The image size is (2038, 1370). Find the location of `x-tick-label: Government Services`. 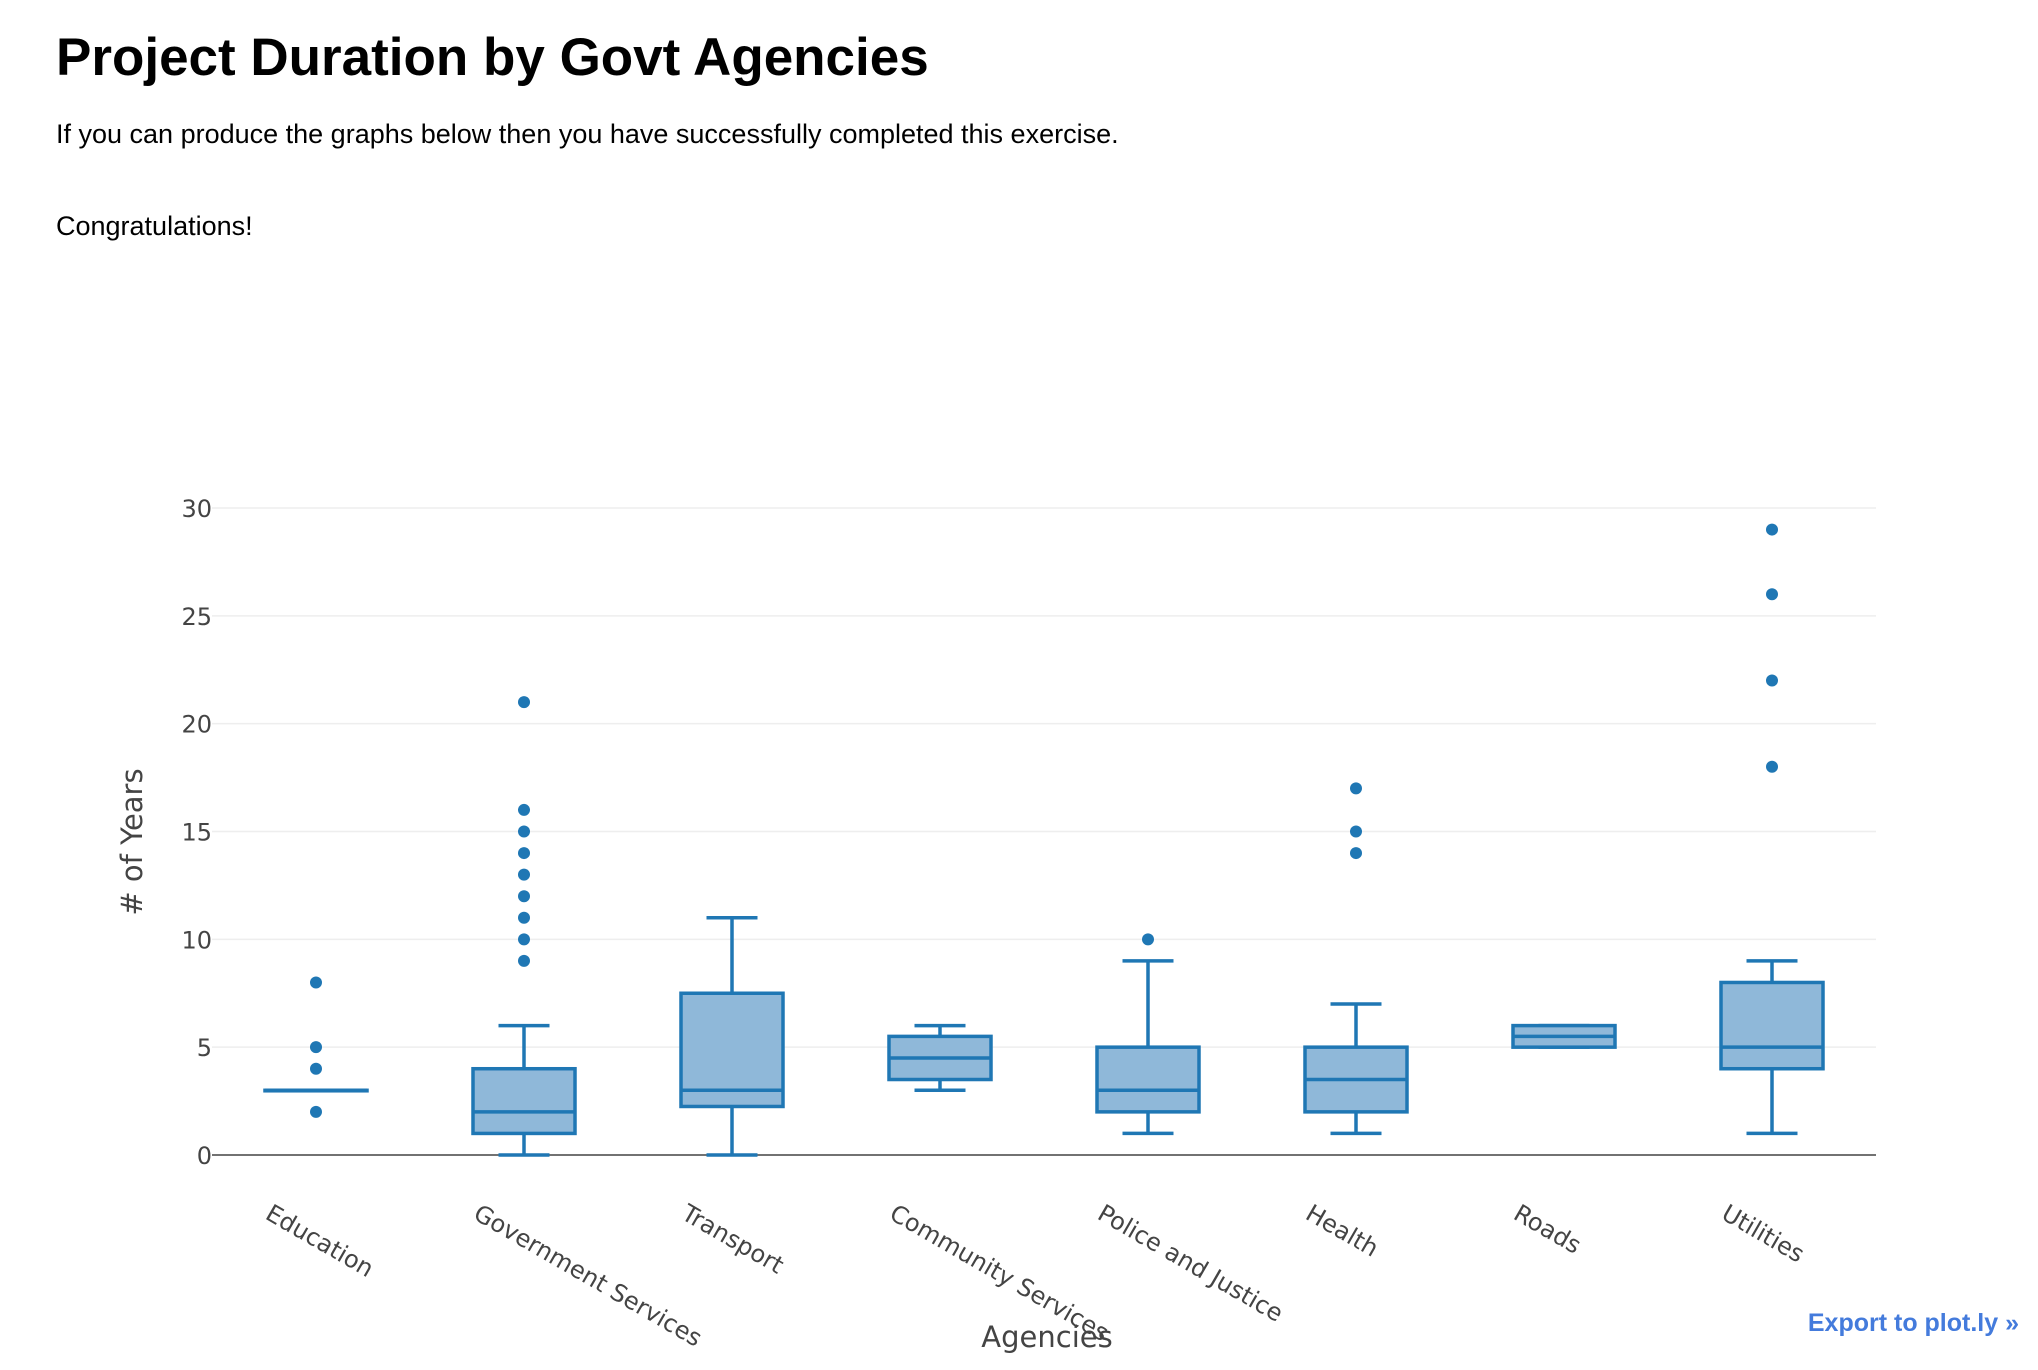

x-tick-label: Government Services is located at coordinates (588, 1276).